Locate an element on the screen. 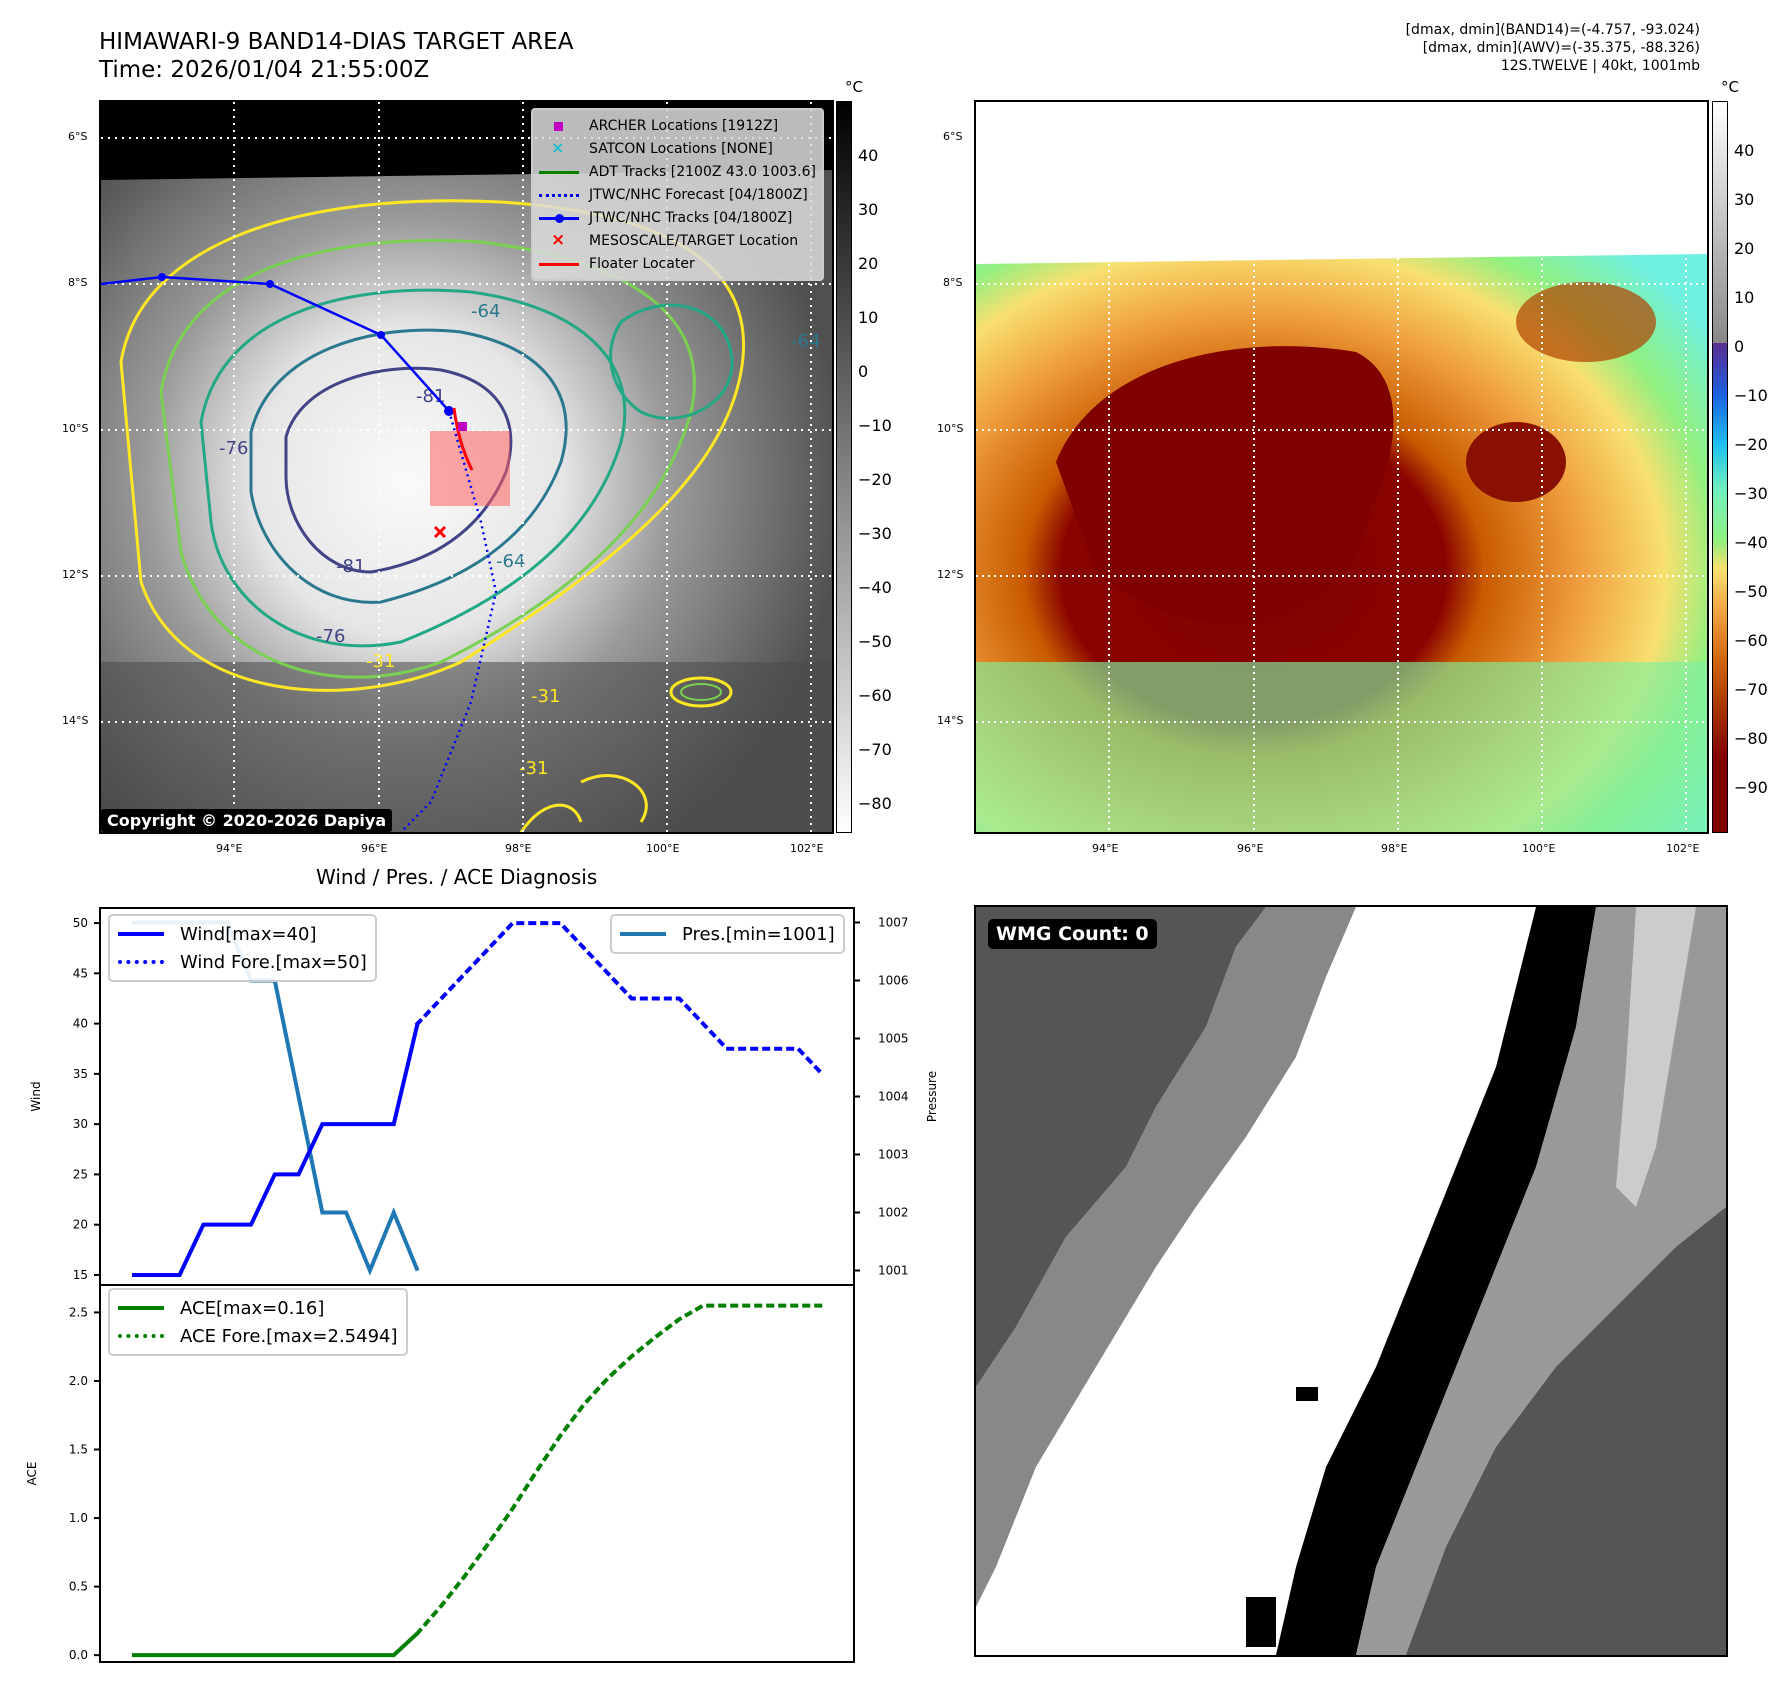 Image resolution: width=1792 pixels, height=1690 pixels. legend-label: Floater Locater is located at coordinates (642, 263).